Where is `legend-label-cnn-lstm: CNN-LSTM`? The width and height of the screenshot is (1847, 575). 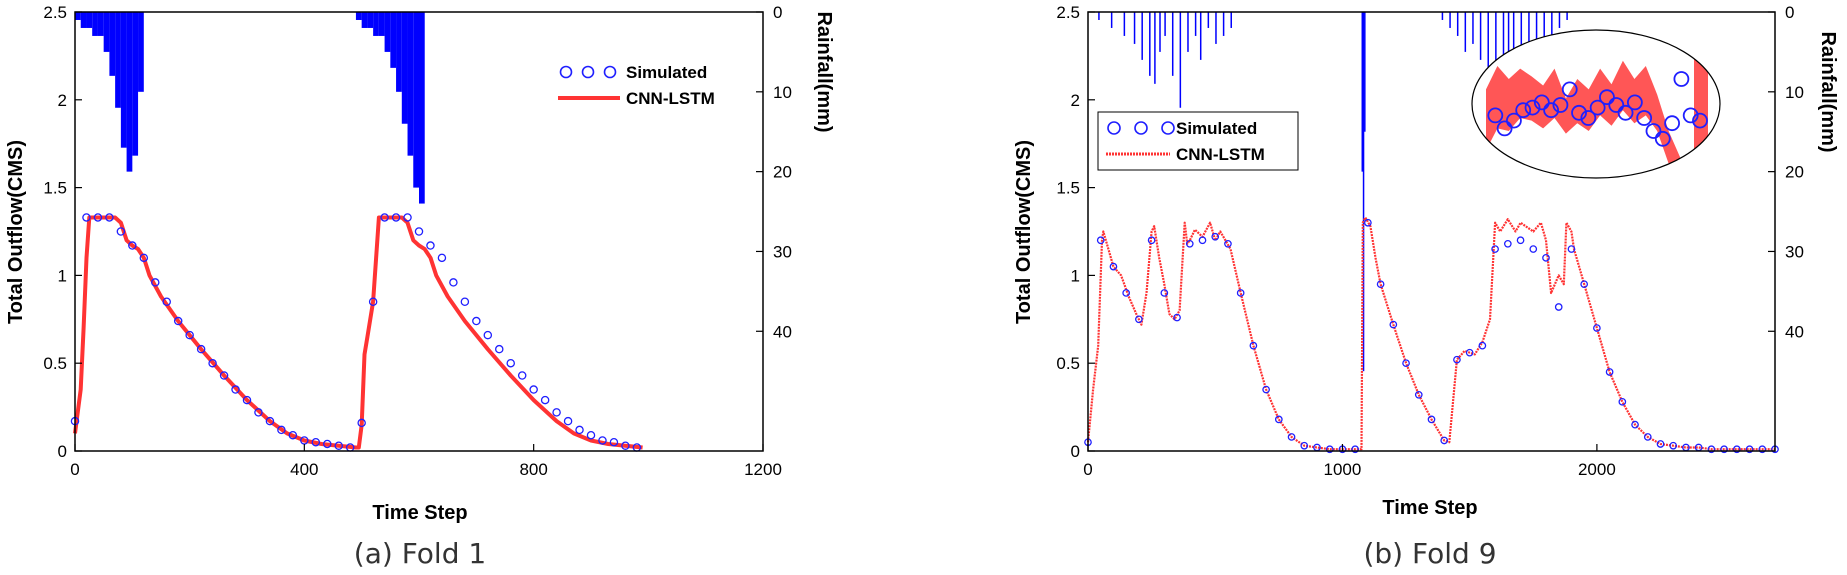 legend-label-cnn-lstm: CNN-LSTM is located at coordinates (1220, 154).